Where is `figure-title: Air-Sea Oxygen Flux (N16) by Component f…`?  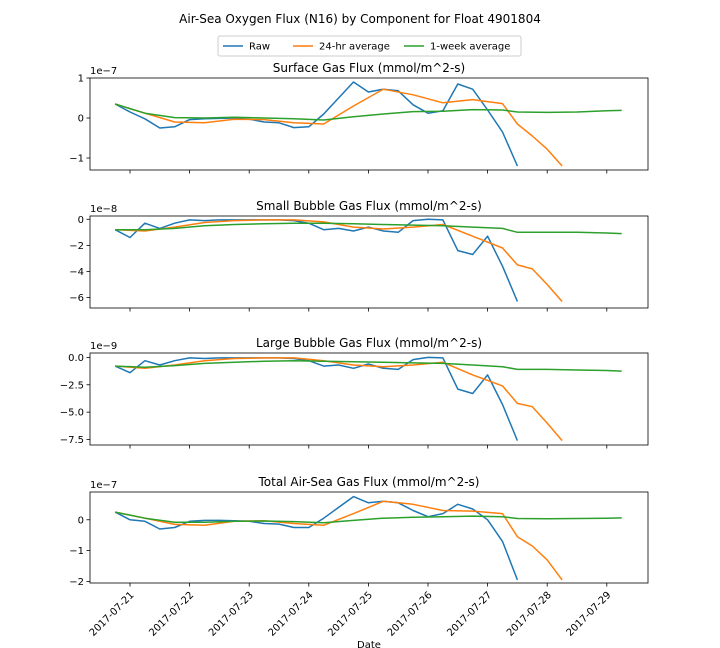
figure-title: Air-Sea Oxygen Flux (N16) by Component f… is located at coordinates (360, 19).